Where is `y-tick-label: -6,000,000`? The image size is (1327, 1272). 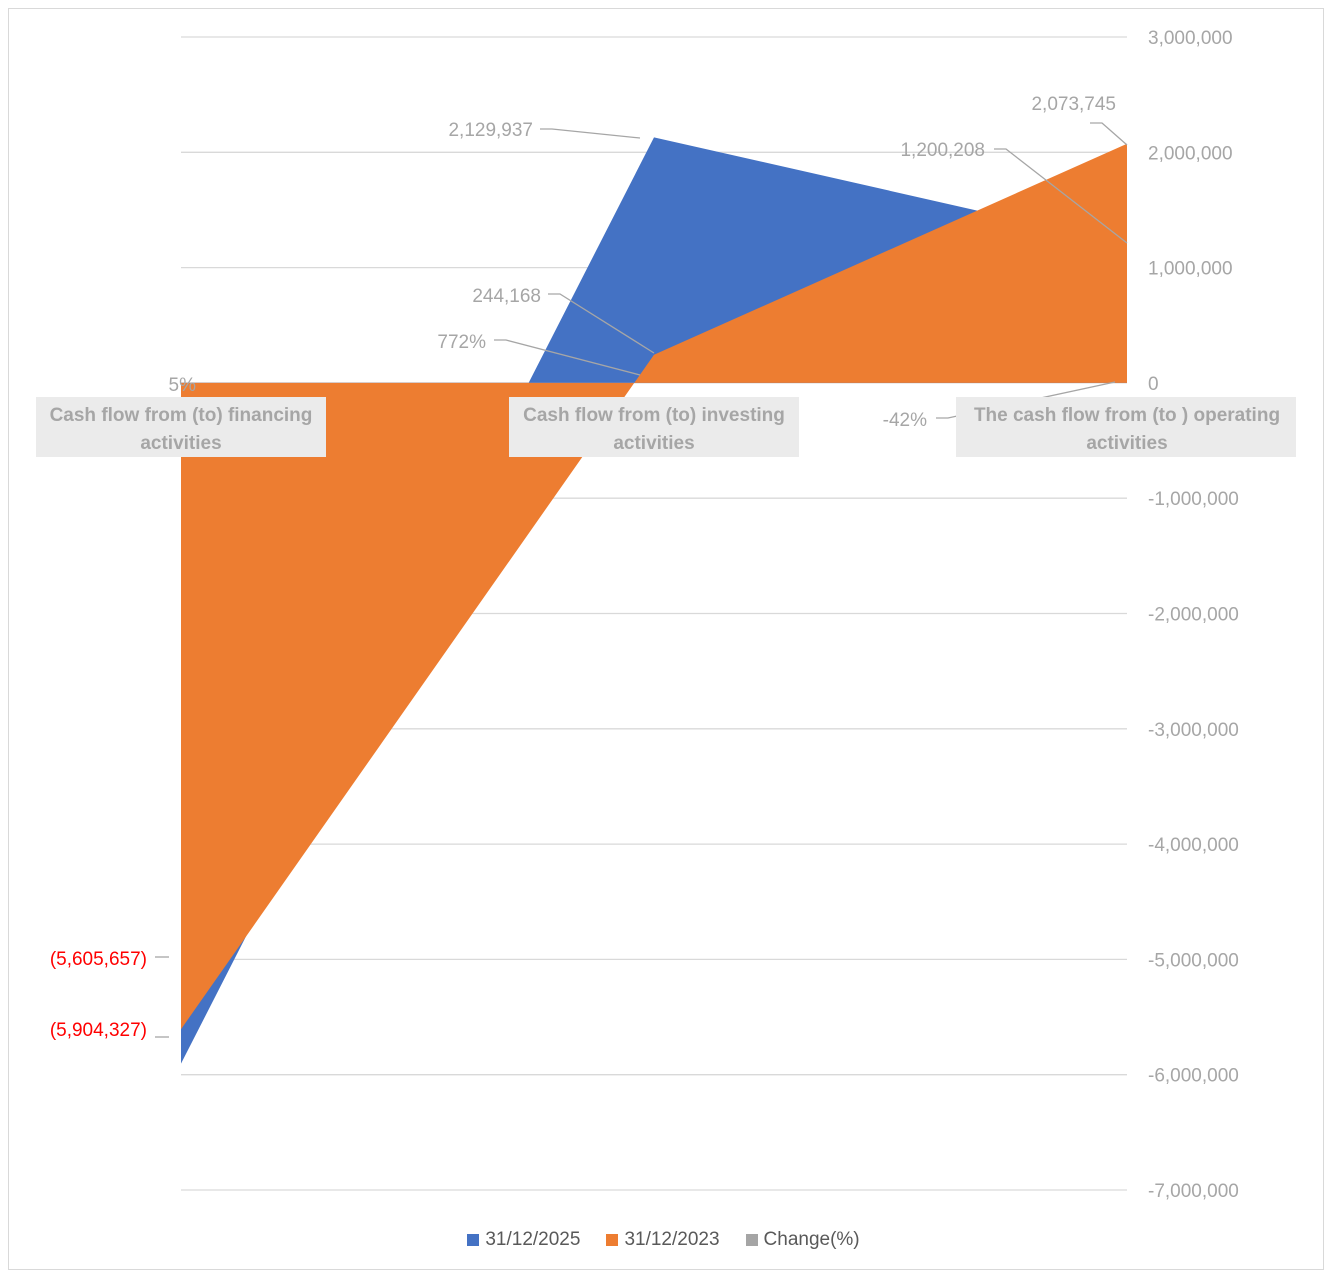
y-tick-label: -6,000,000 is located at coordinates (1193, 1076).